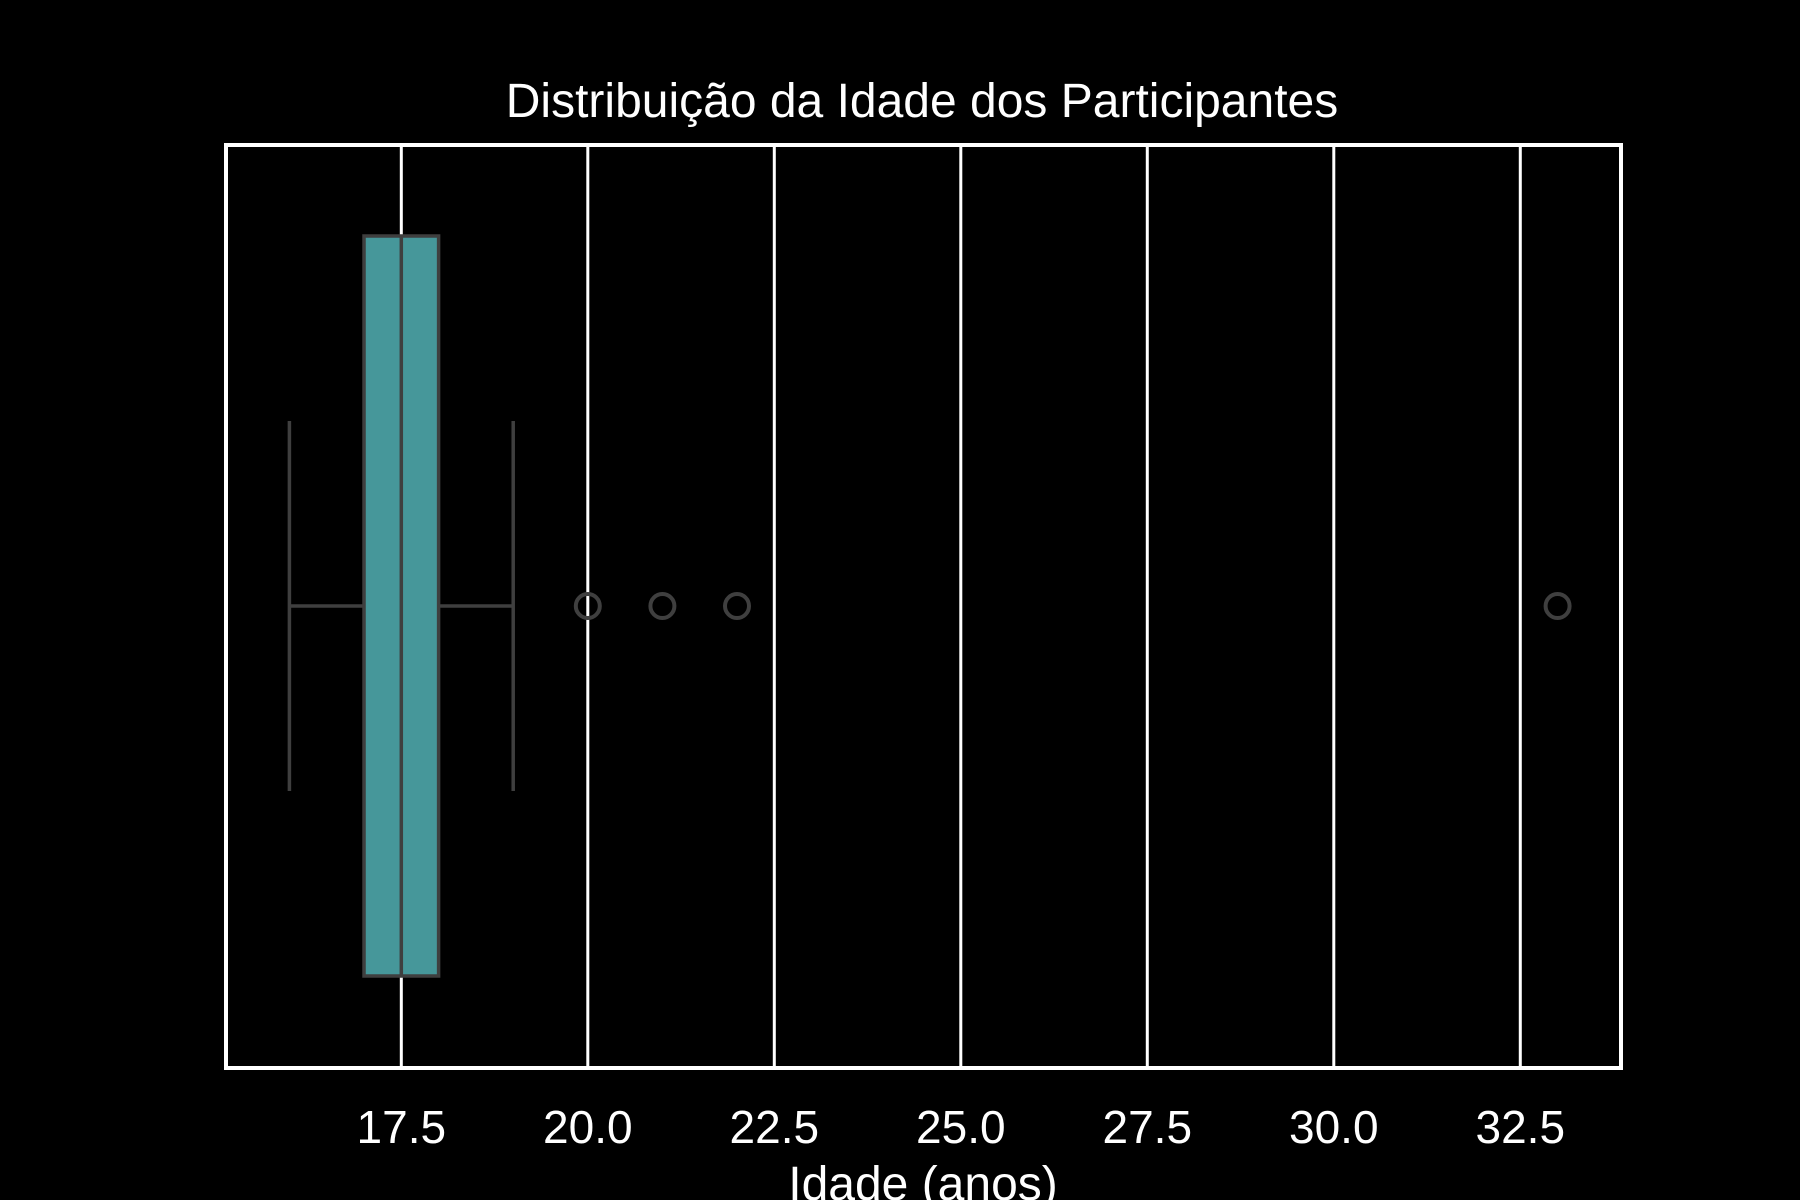 The width and height of the screenshot is (1800, 1200). What do you see at coordinates (402, 1127) in the screenshot?
I see `x-tick-label: 17.5` at bounding box center [402, 1127].